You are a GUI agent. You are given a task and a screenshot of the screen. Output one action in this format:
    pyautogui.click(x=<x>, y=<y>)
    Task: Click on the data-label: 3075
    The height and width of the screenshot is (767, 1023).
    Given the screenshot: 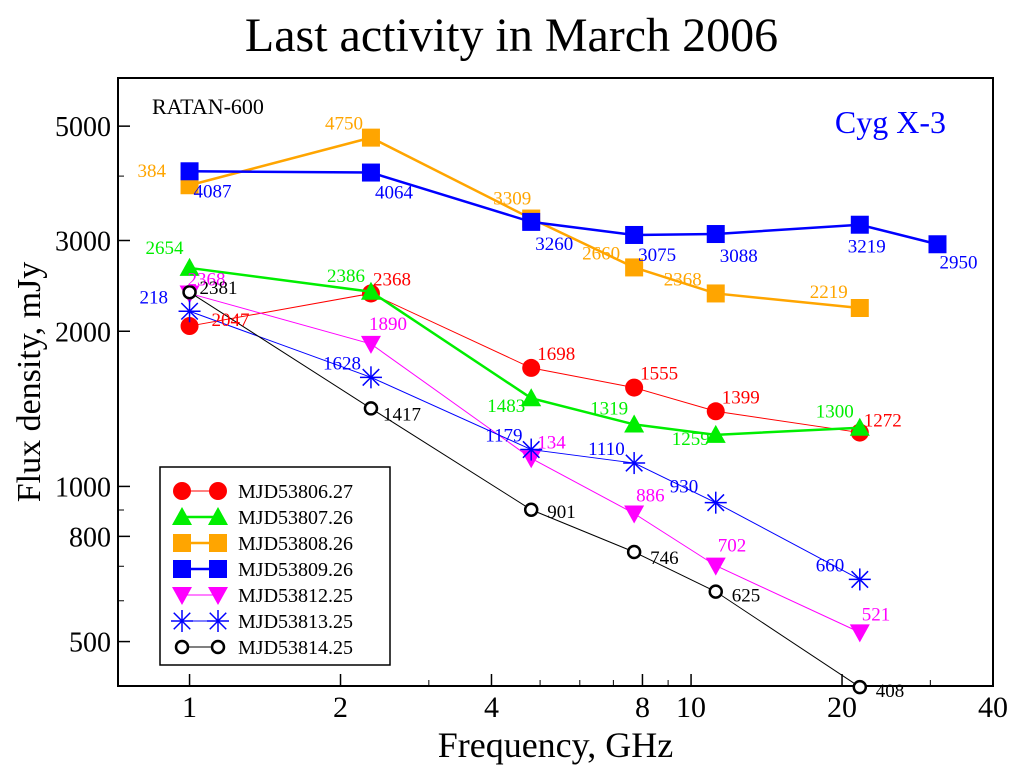 What is the action you would take?
    pyautogui.click(x=657, y=255)
    